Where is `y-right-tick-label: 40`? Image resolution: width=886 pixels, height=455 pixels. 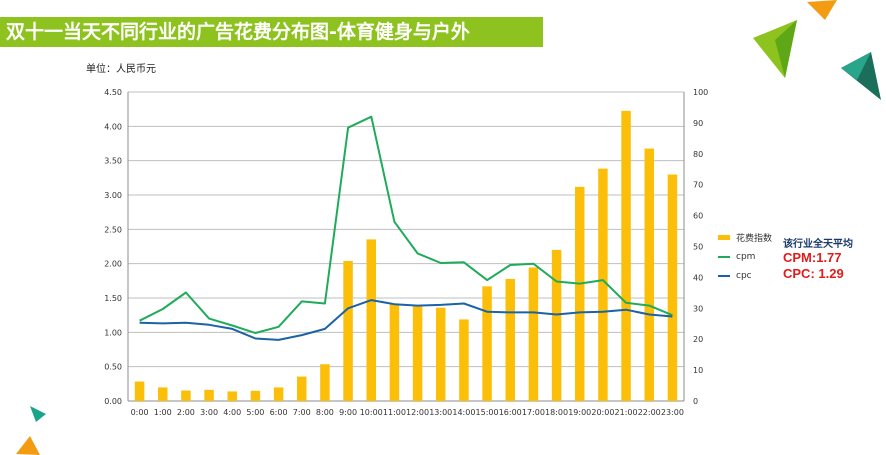 y-right-tick-label: 40 is located at coordinates (698, 277).